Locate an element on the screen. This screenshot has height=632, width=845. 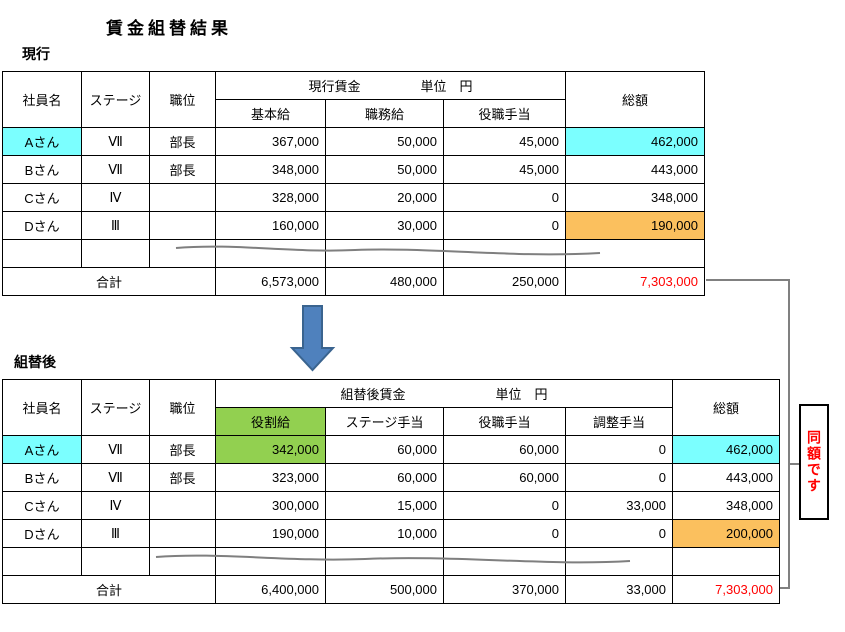
total-adjust: 33,000 is located at coordinates (619, 589).